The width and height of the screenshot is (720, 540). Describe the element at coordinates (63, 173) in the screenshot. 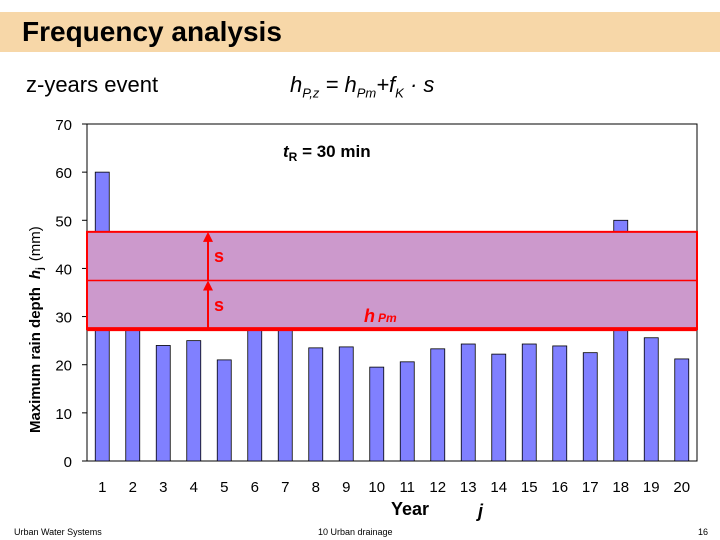

I see `y-tick-label: 60` at that location.